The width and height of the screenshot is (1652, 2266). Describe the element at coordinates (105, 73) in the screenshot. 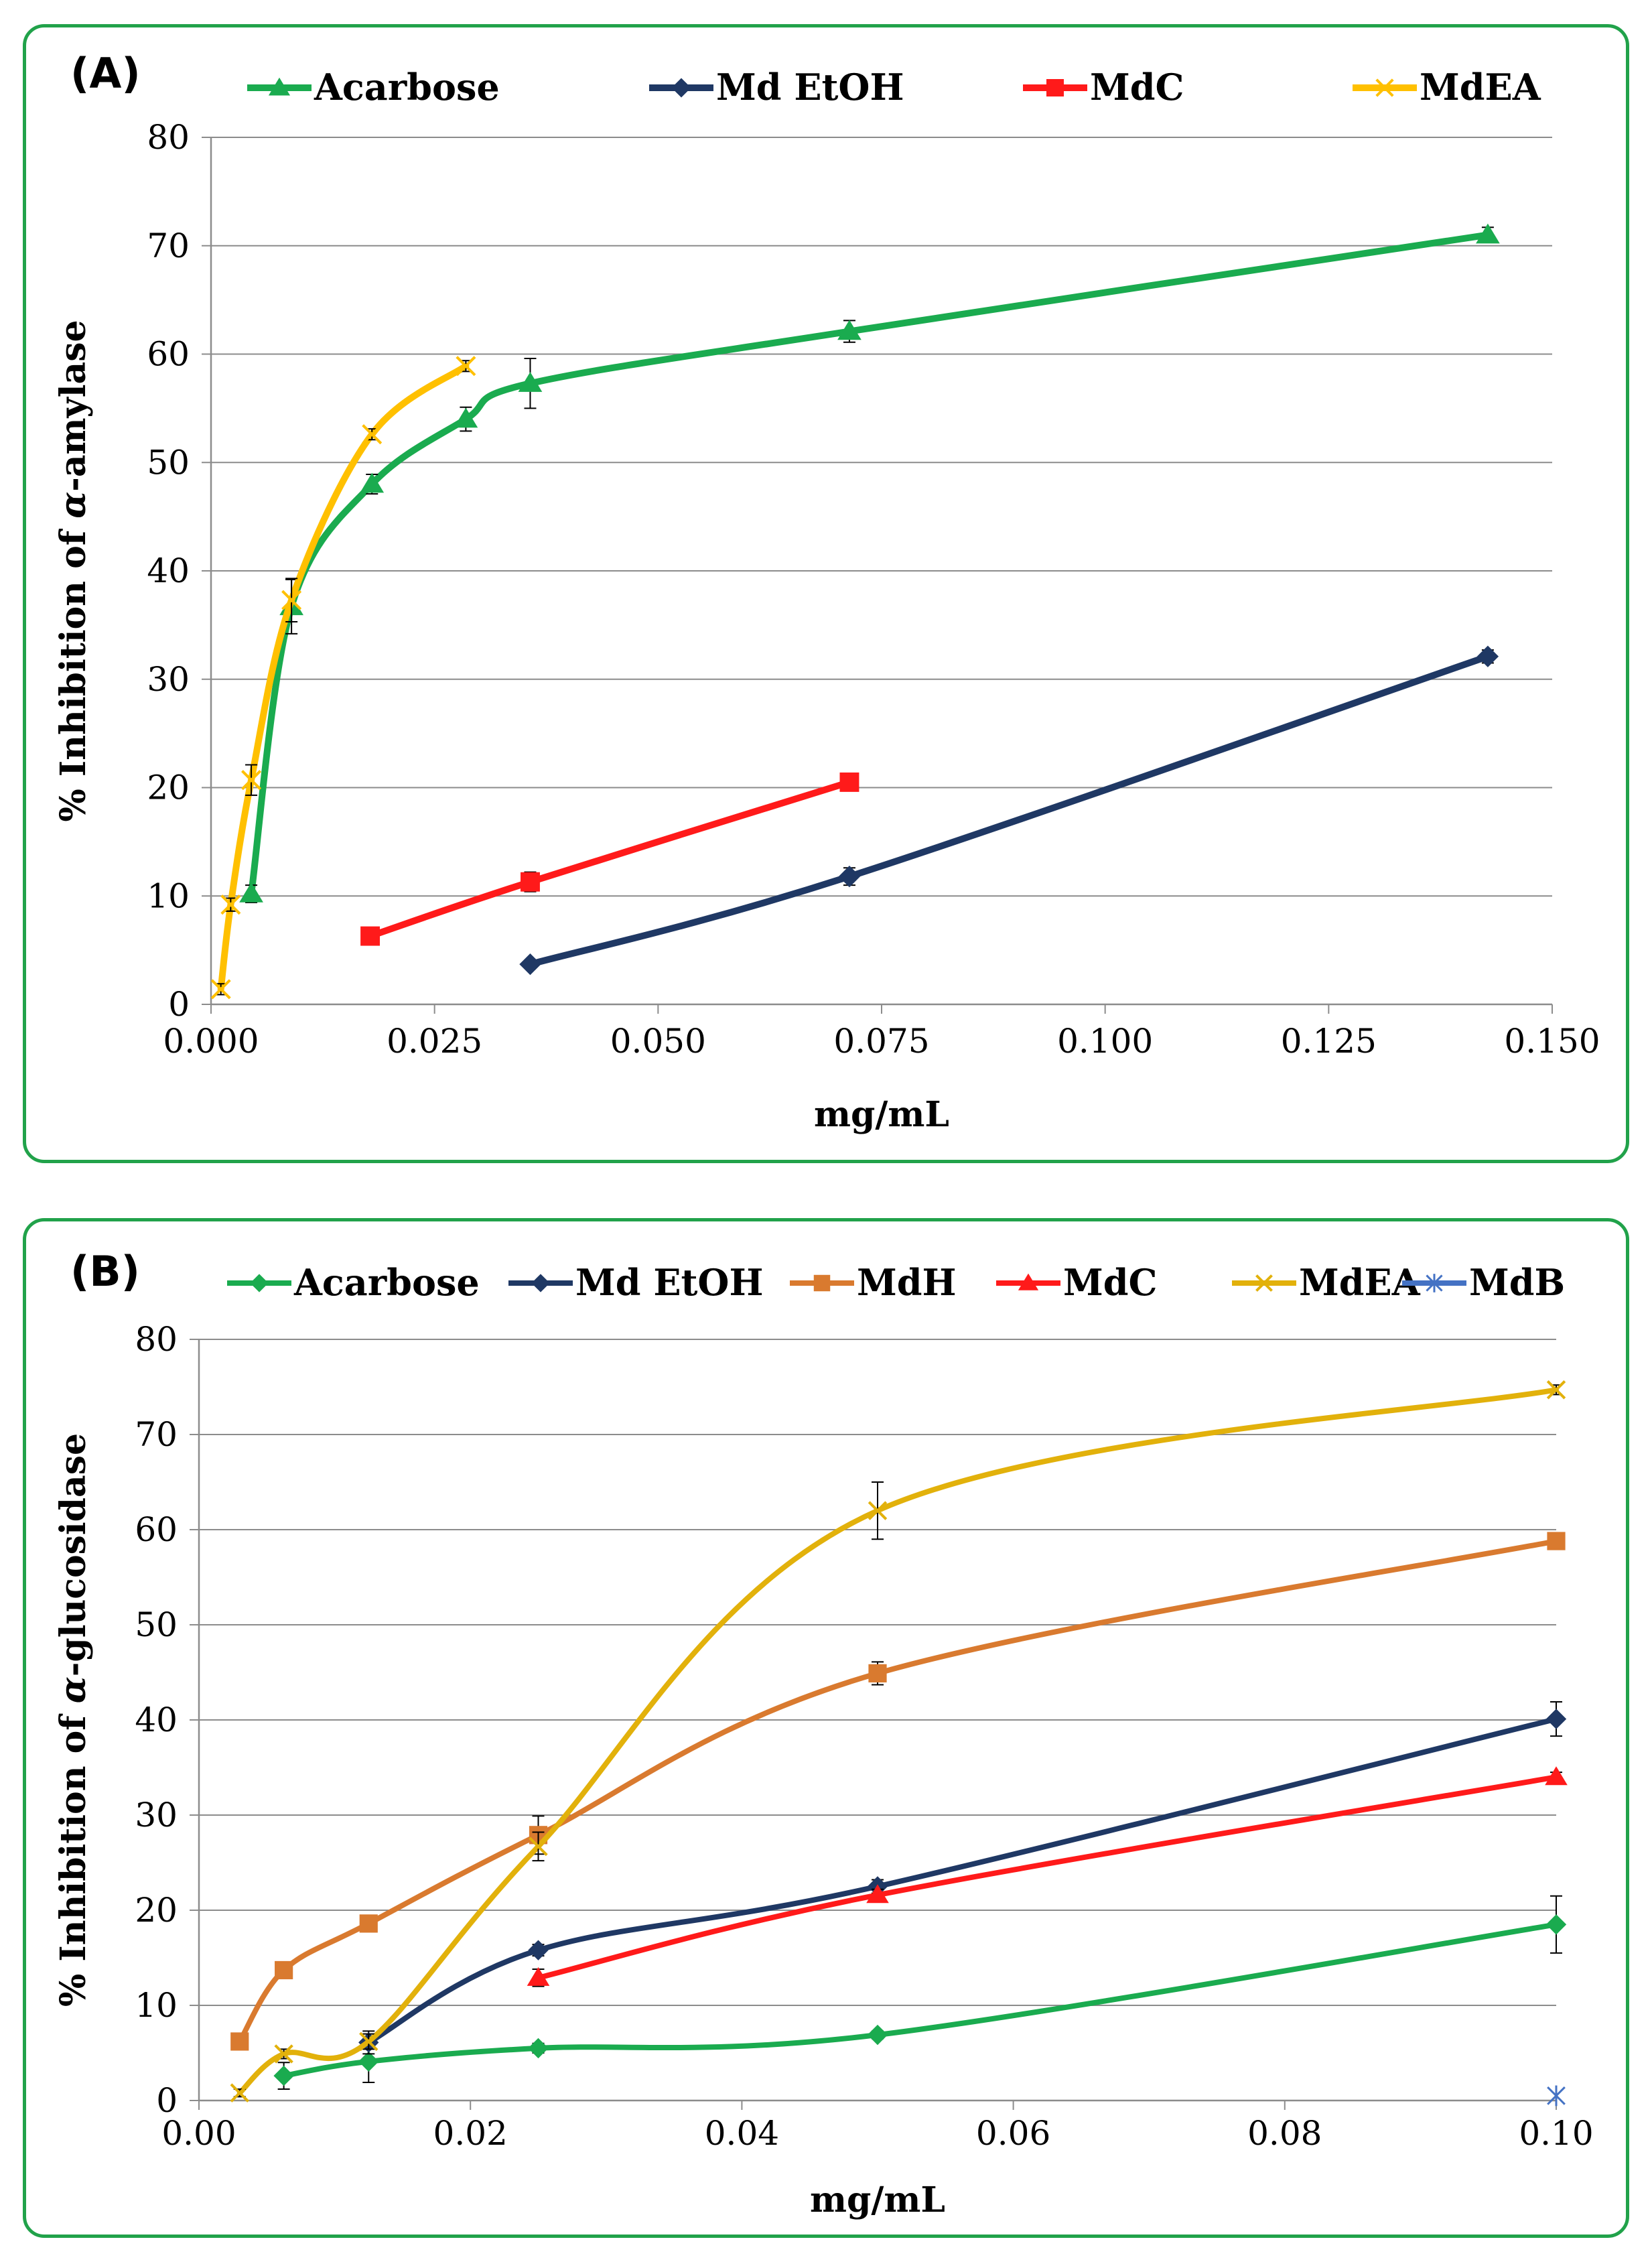

I see `chart-a-panel-label: (A)` at that location.